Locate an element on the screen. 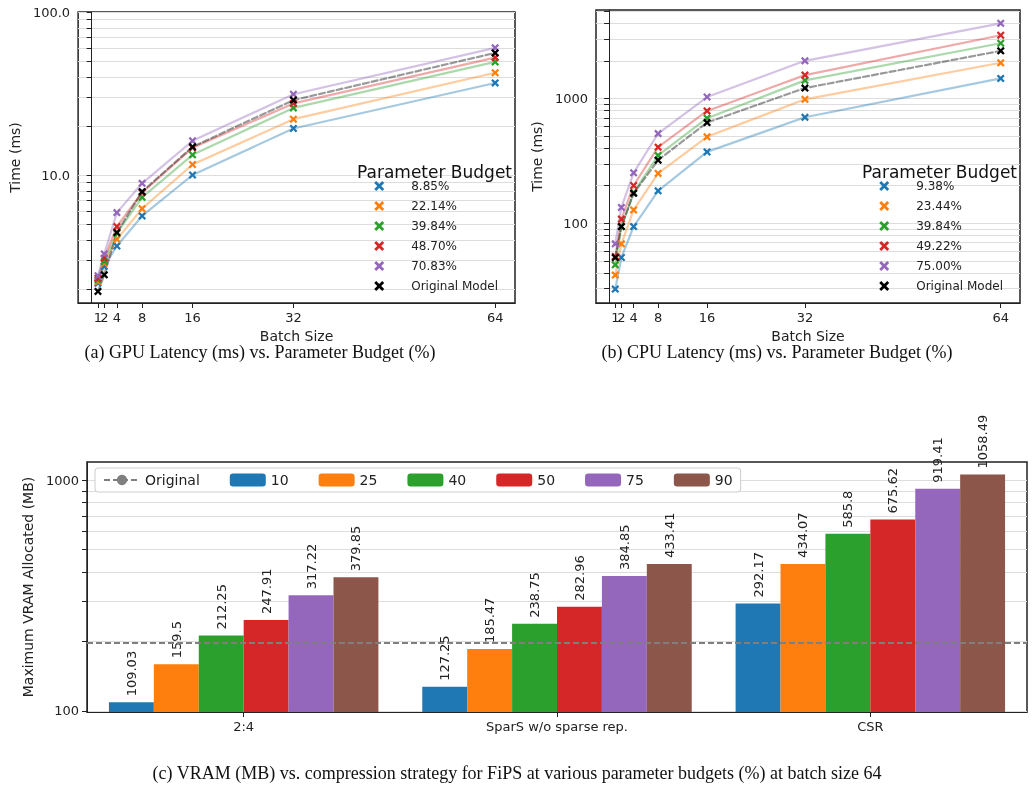  legend-label: 70.83% is located at coordinates (434, 266).